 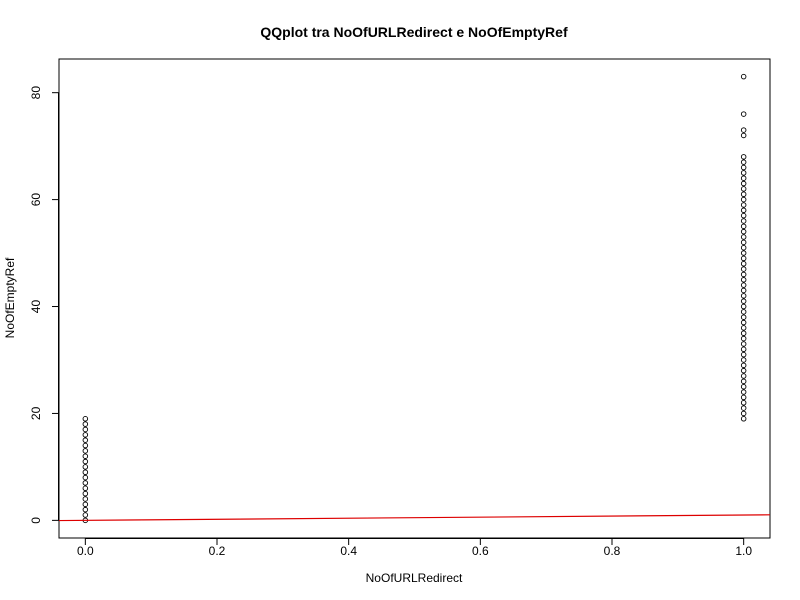 I want to click on x-axis: 0.0 0.2 0.4 0.6 0.8 1.0, so click(x=414, y=548).